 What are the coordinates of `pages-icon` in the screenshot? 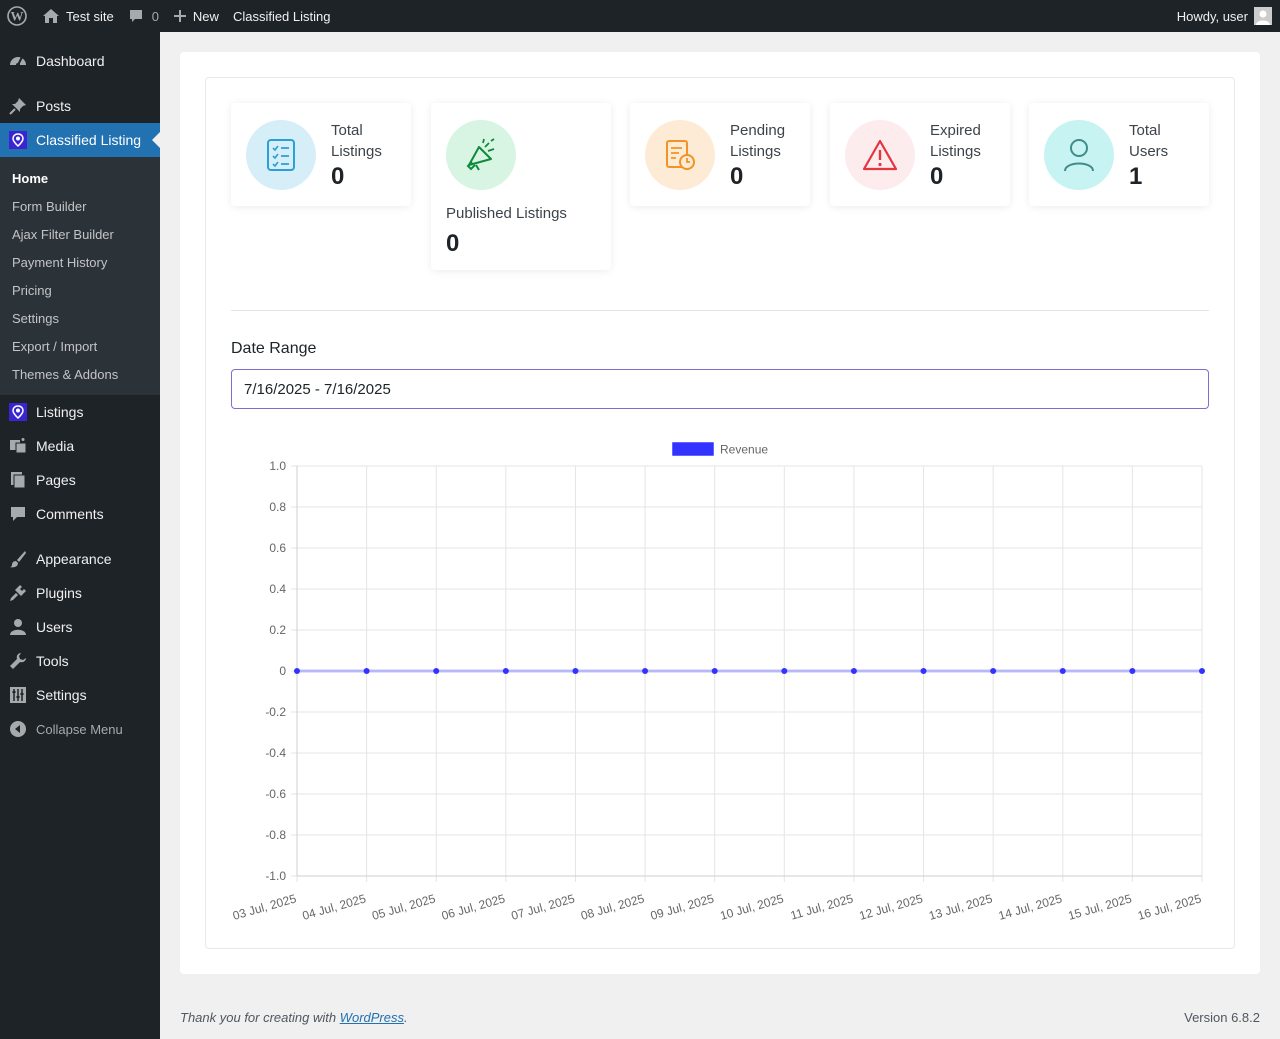 It's located at (18, 480).